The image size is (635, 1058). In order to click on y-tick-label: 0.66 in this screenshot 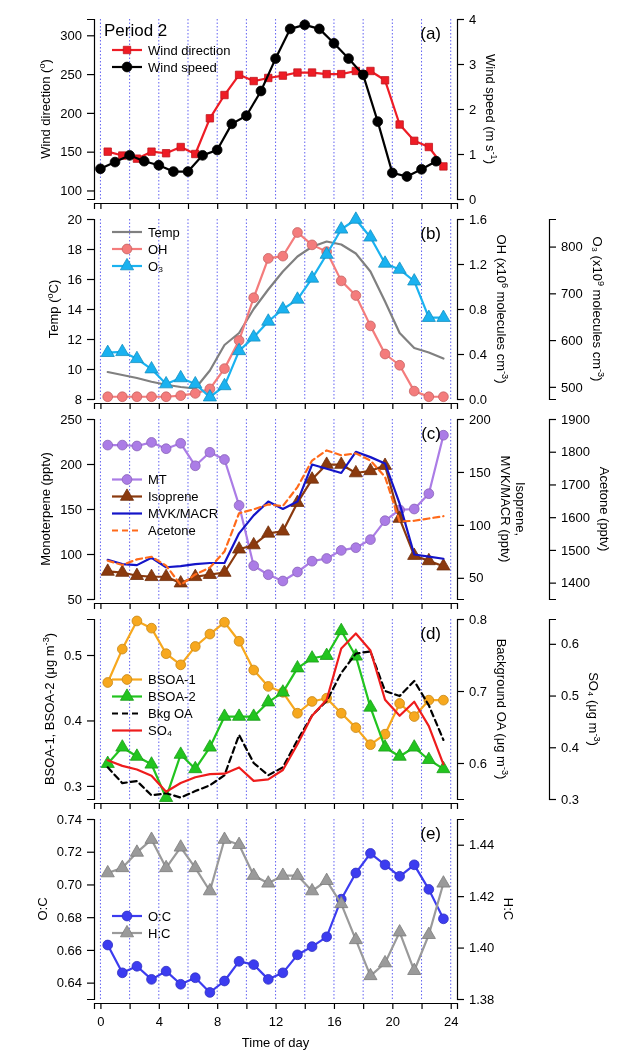, I will do `click(69, 950)`.